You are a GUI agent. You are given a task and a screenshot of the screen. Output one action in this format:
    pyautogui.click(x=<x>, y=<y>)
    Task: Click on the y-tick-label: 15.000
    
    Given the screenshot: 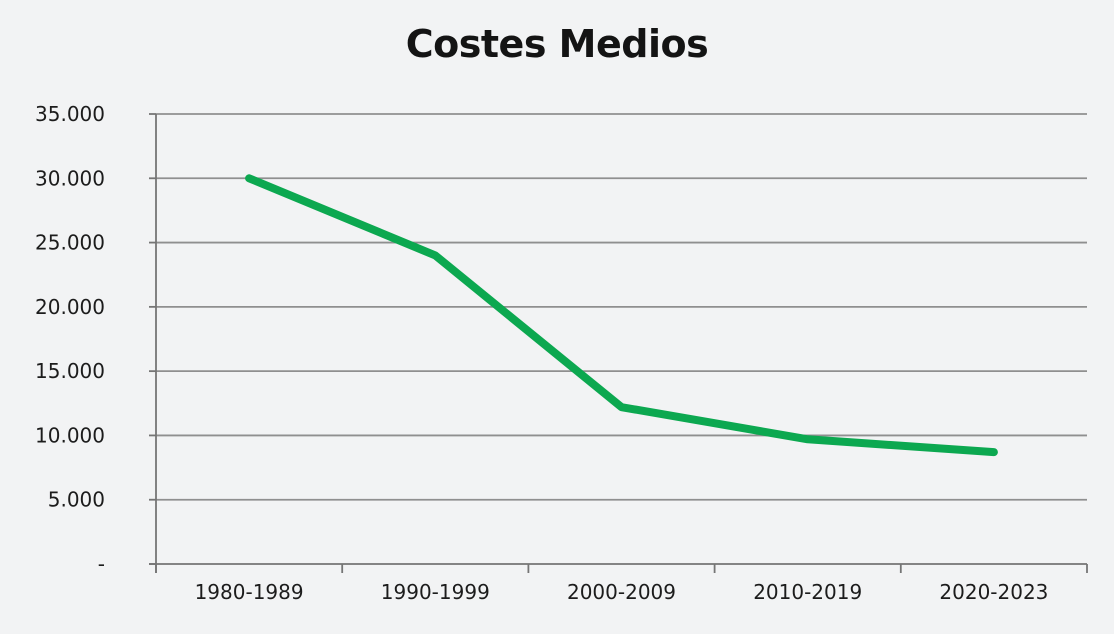 What is the action you would take?
    pyautogui.click(x=70, y=371)
    